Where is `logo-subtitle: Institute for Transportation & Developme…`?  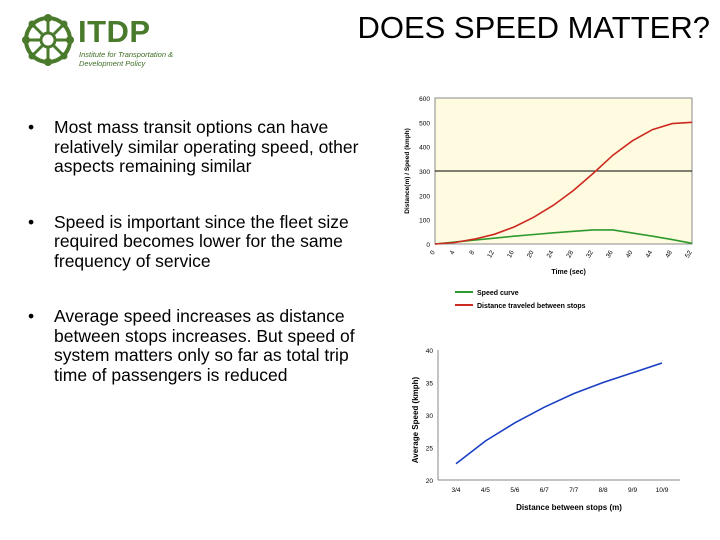 logo-subtitle: Institute for Transportation & Developme… is located at coordinates (126, 59).